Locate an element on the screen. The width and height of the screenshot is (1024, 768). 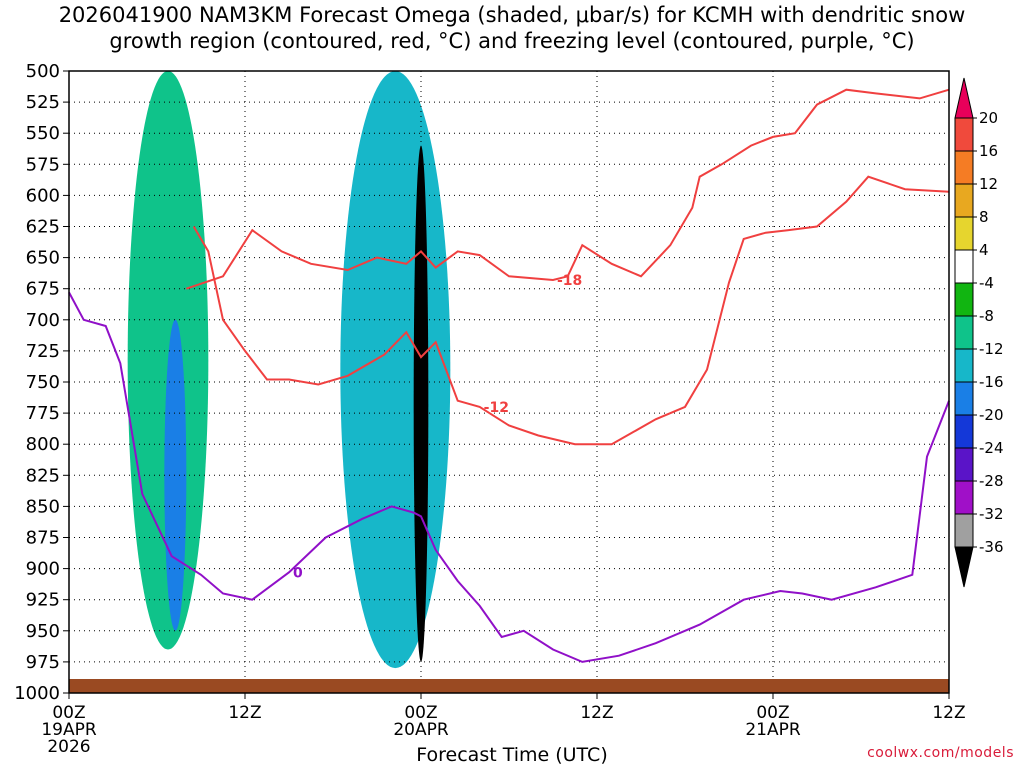
x-tick-label-48-1: 21APR is located at coordinates (773, 730).